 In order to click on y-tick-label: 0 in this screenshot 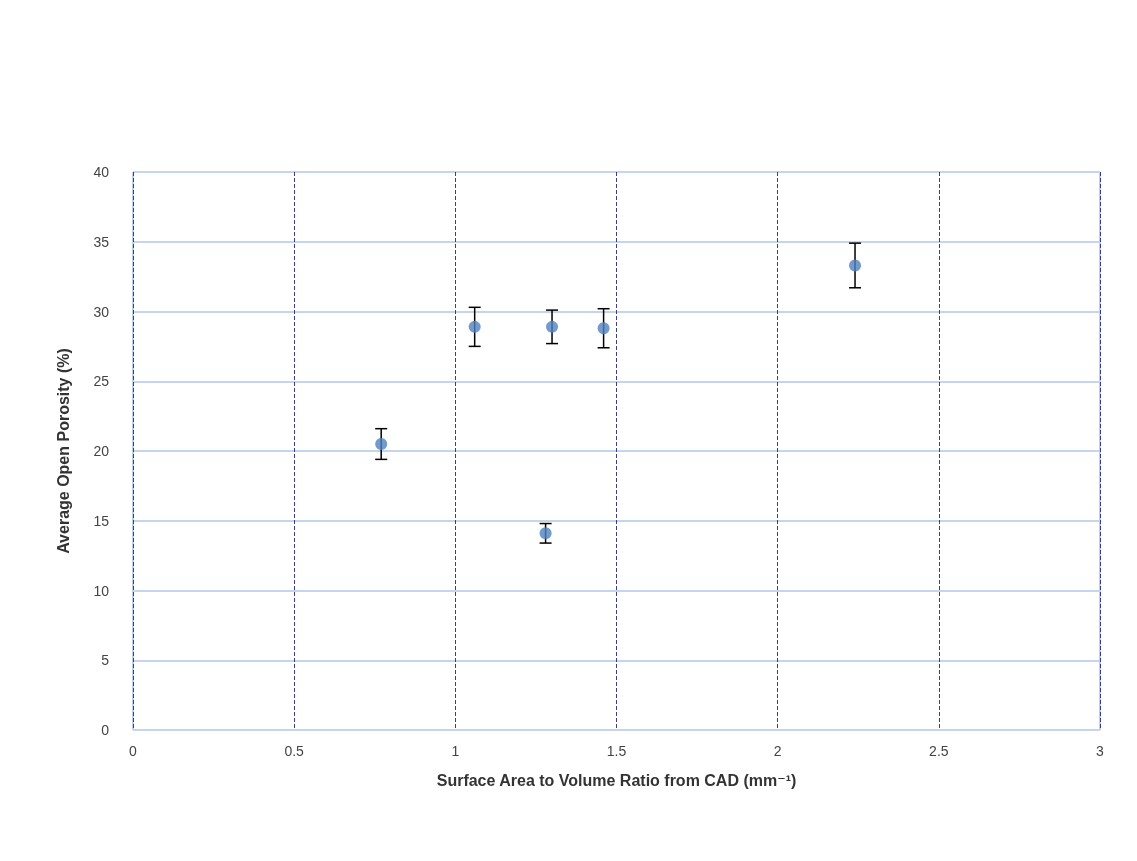, I will do `click(105, 730)`.